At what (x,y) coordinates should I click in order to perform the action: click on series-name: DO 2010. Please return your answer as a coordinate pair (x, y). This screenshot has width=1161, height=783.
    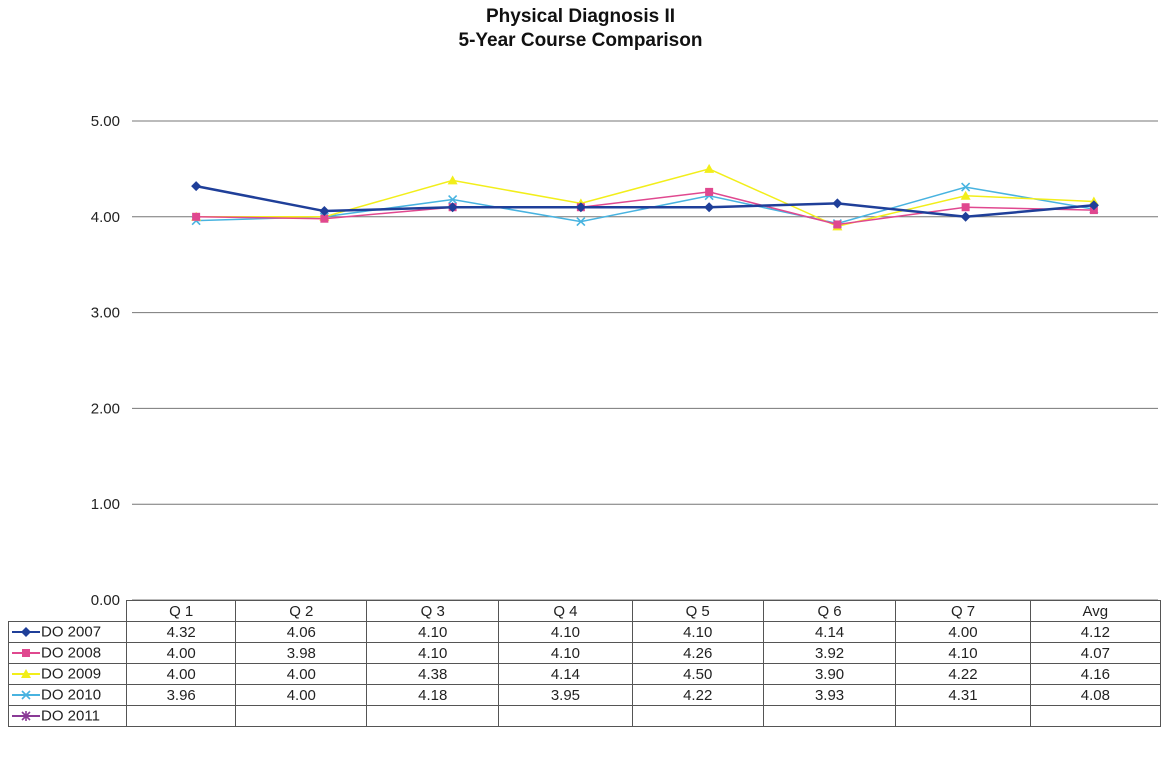
    Looking at the image, I should click on (71, 695).